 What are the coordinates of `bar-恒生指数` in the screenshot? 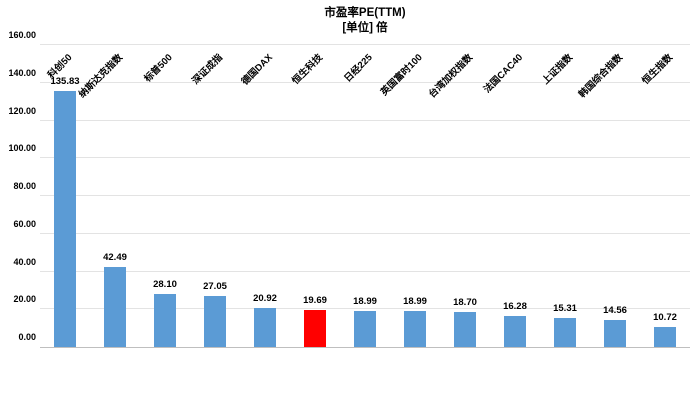 It's located at (665, 336).